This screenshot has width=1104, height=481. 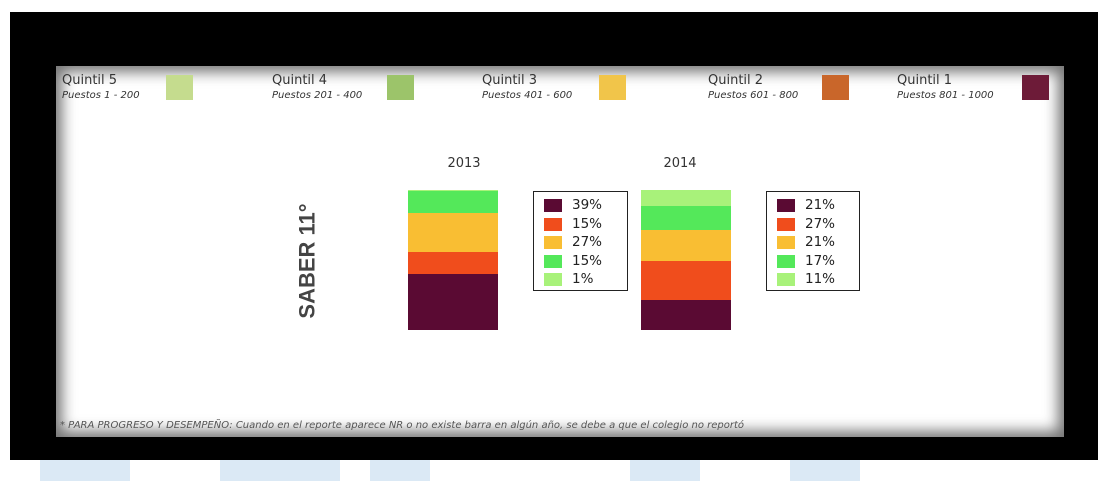 What do you see at coordinates (307, 261) in the screenshot?
I see `row-label: SABER 11°` at bounding box center [307, 261].